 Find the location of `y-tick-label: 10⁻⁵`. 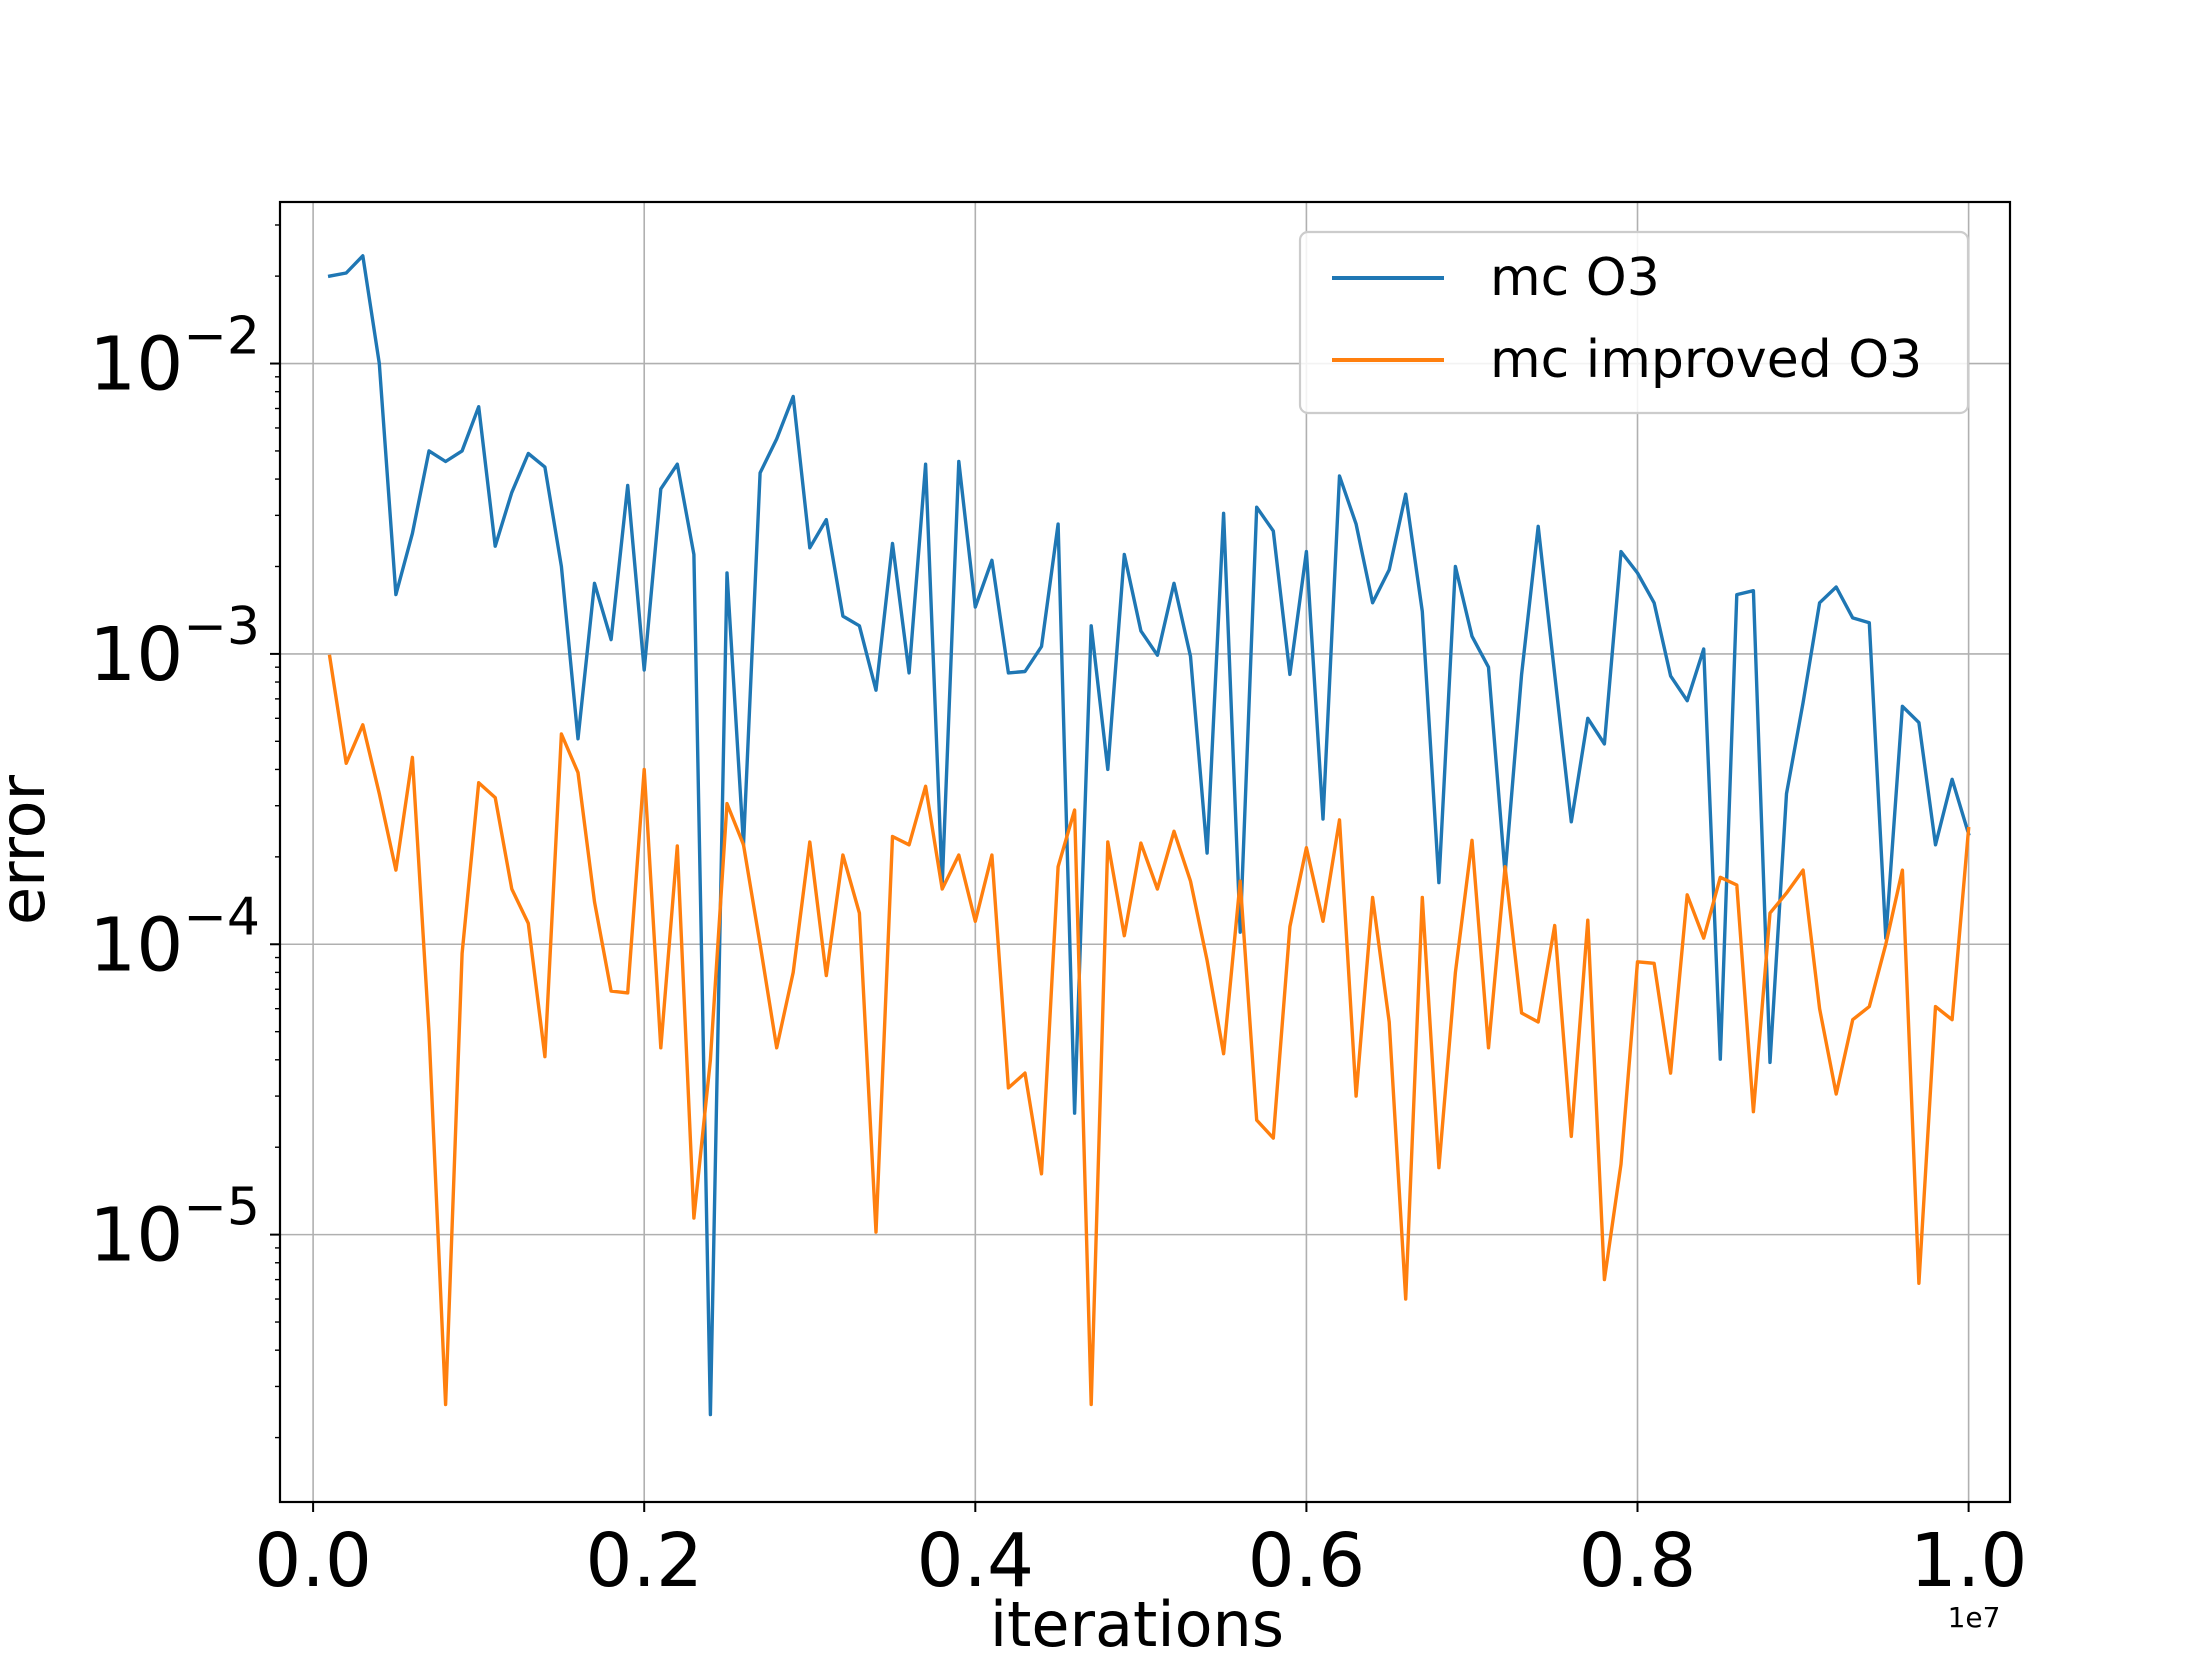

y-tick-label: 10⁻⁵ is located at coordinates (174, 1228).